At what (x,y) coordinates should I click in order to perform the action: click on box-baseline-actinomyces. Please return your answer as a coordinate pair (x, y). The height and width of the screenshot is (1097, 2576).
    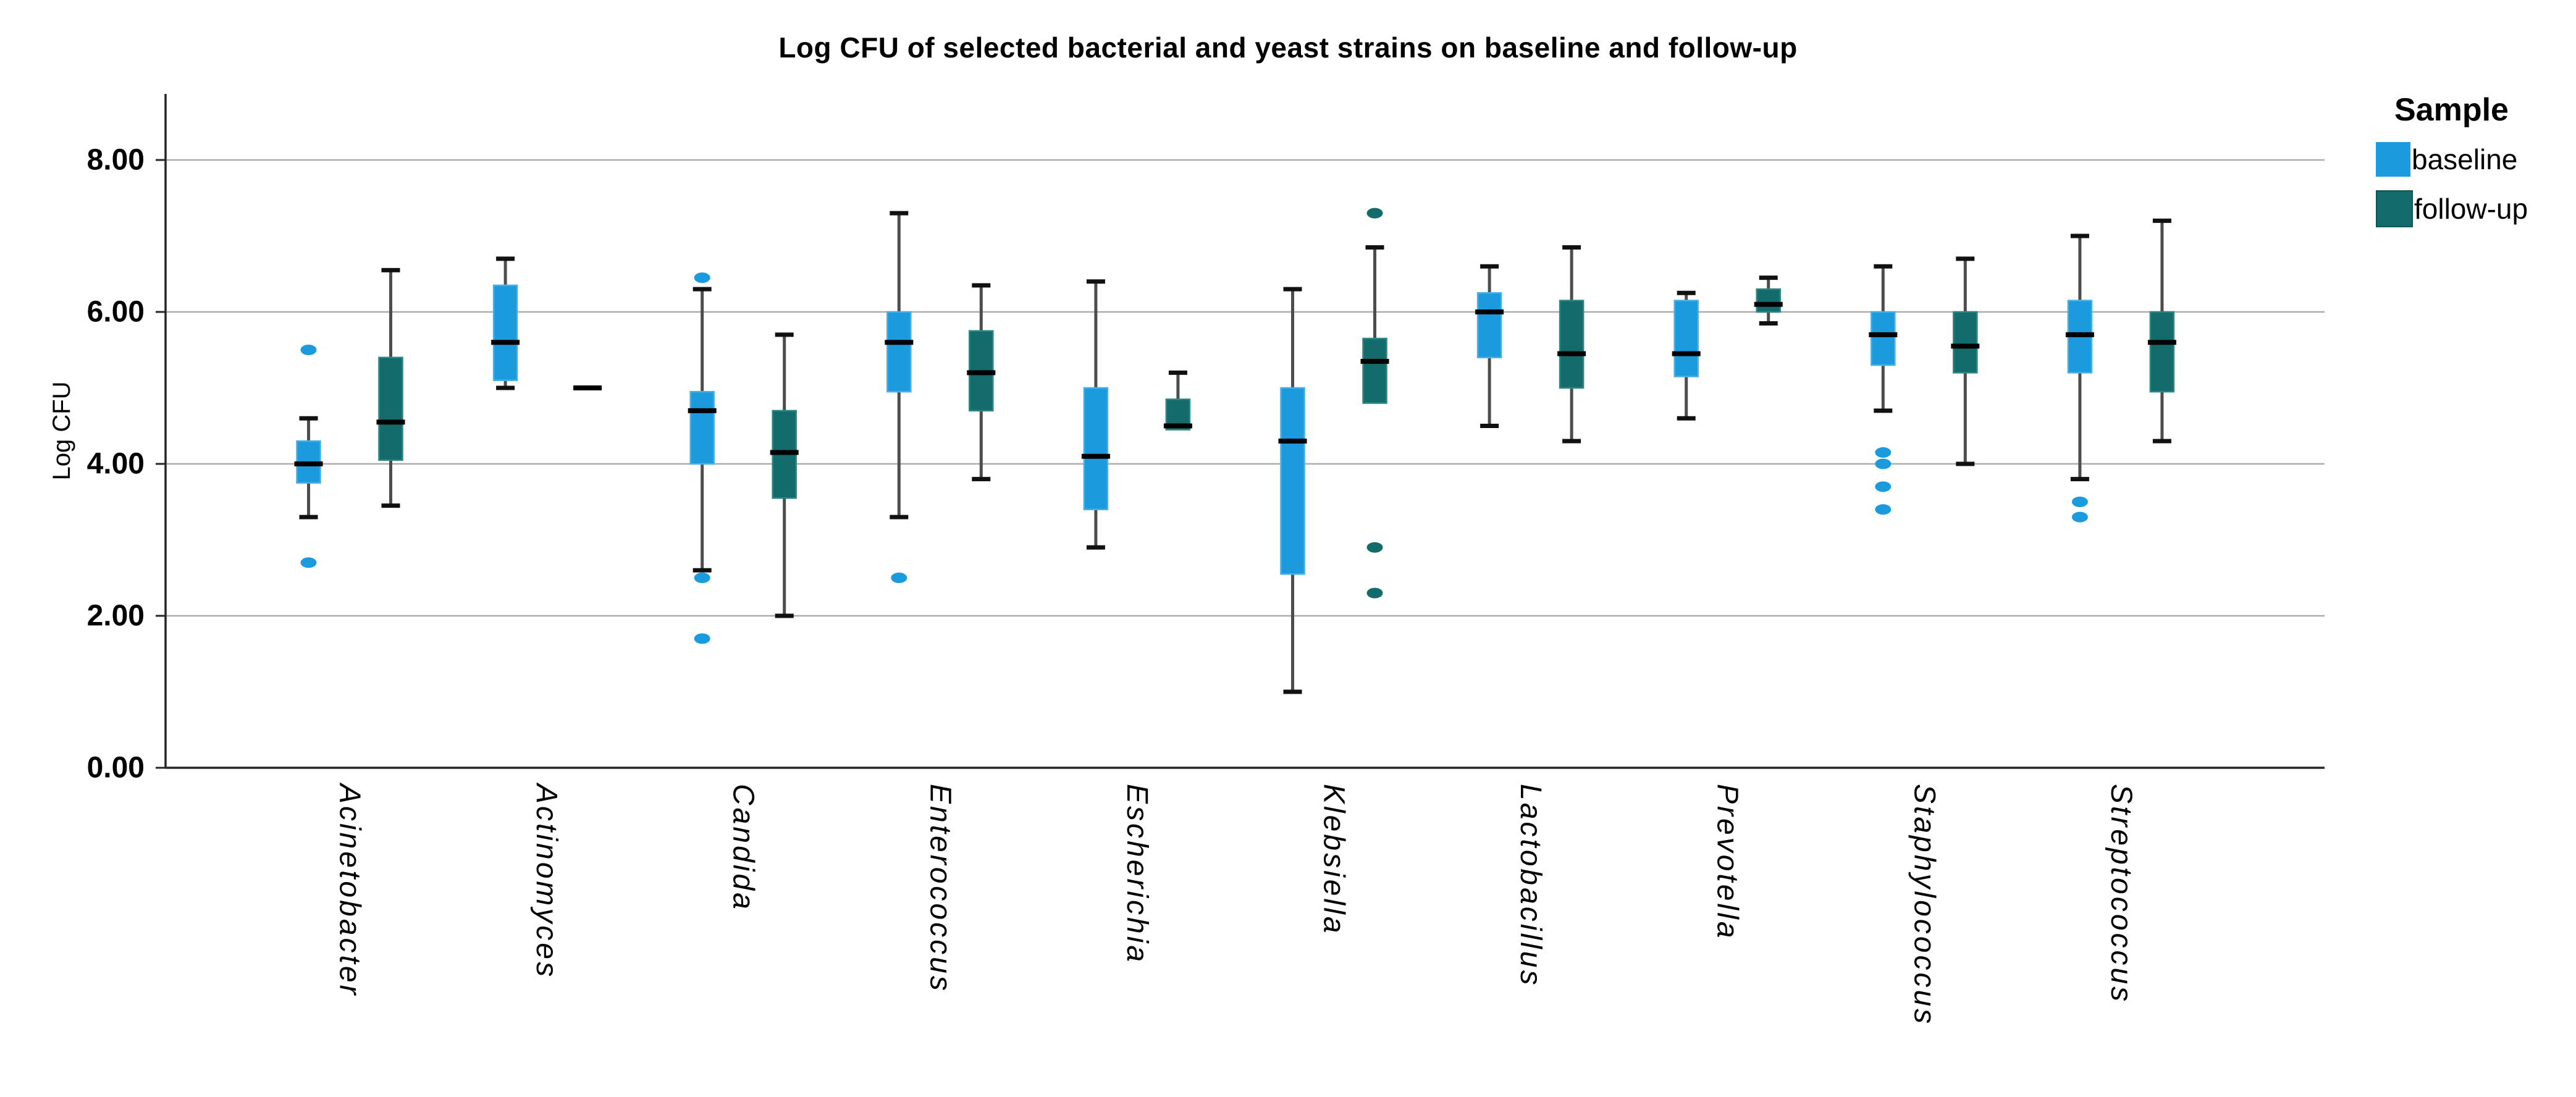
    Looking at the image, I should click on (505, 332).